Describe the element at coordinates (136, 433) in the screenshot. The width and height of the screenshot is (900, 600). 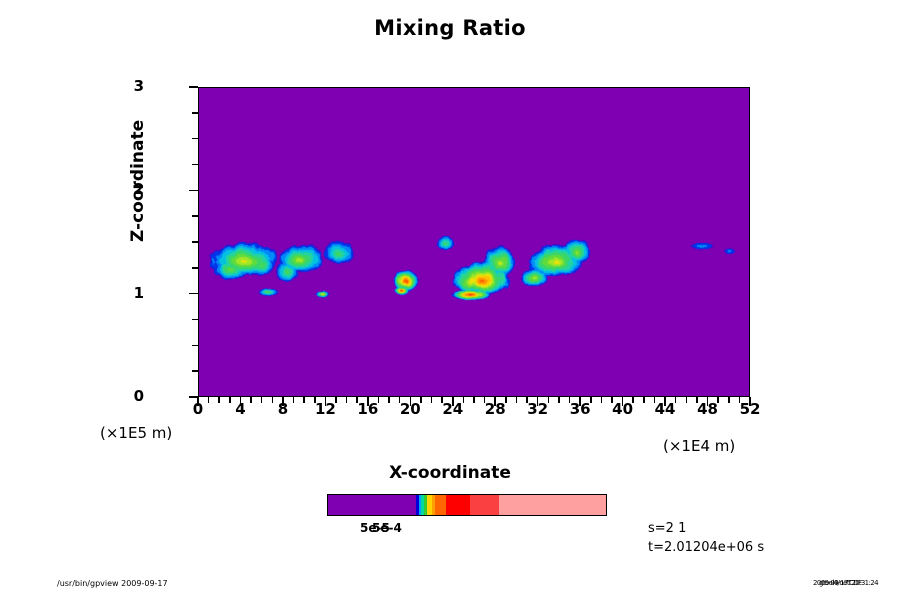
I see `y-axis-unit: (×1E5 m)` at that location.